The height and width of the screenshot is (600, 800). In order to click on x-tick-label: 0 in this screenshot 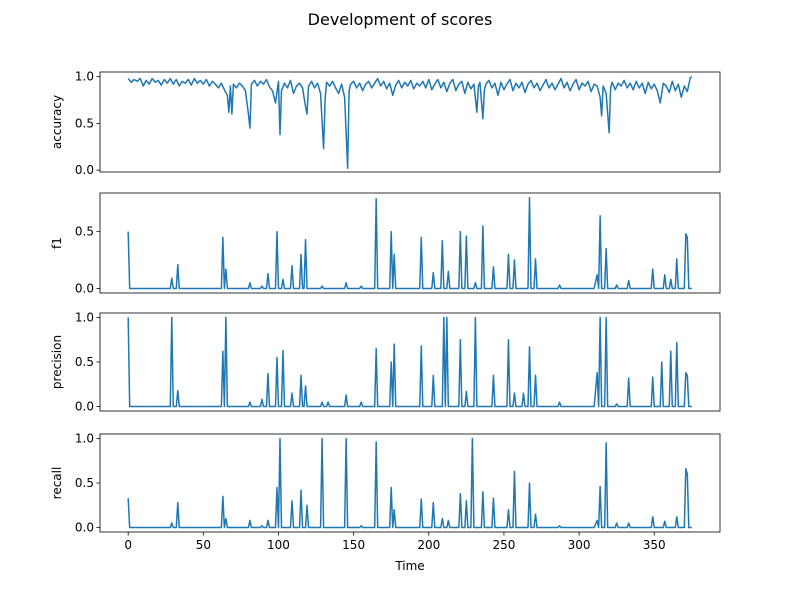, I will do `click(128, 545)`.